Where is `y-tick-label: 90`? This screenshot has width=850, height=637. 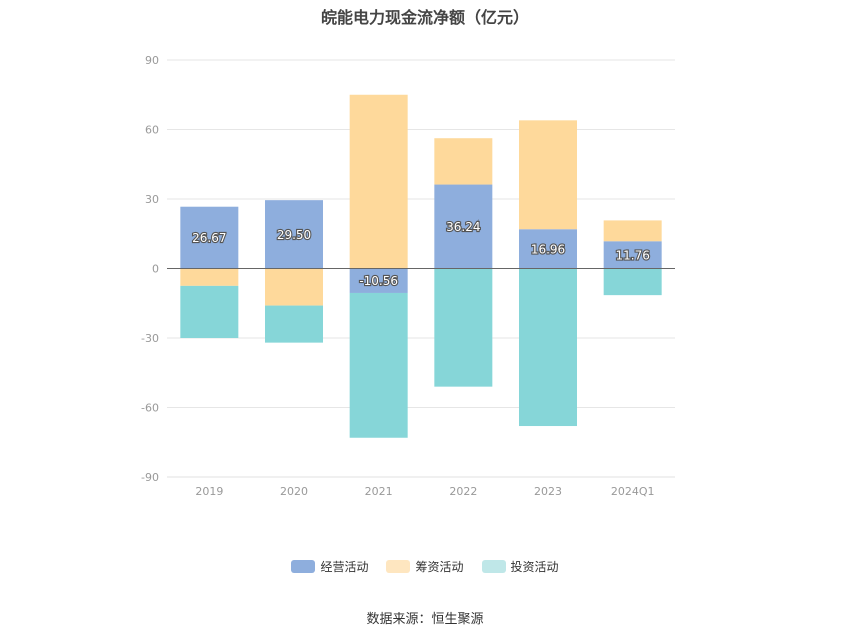 y-tick-label: 90 is located at coordinates (152, 60).